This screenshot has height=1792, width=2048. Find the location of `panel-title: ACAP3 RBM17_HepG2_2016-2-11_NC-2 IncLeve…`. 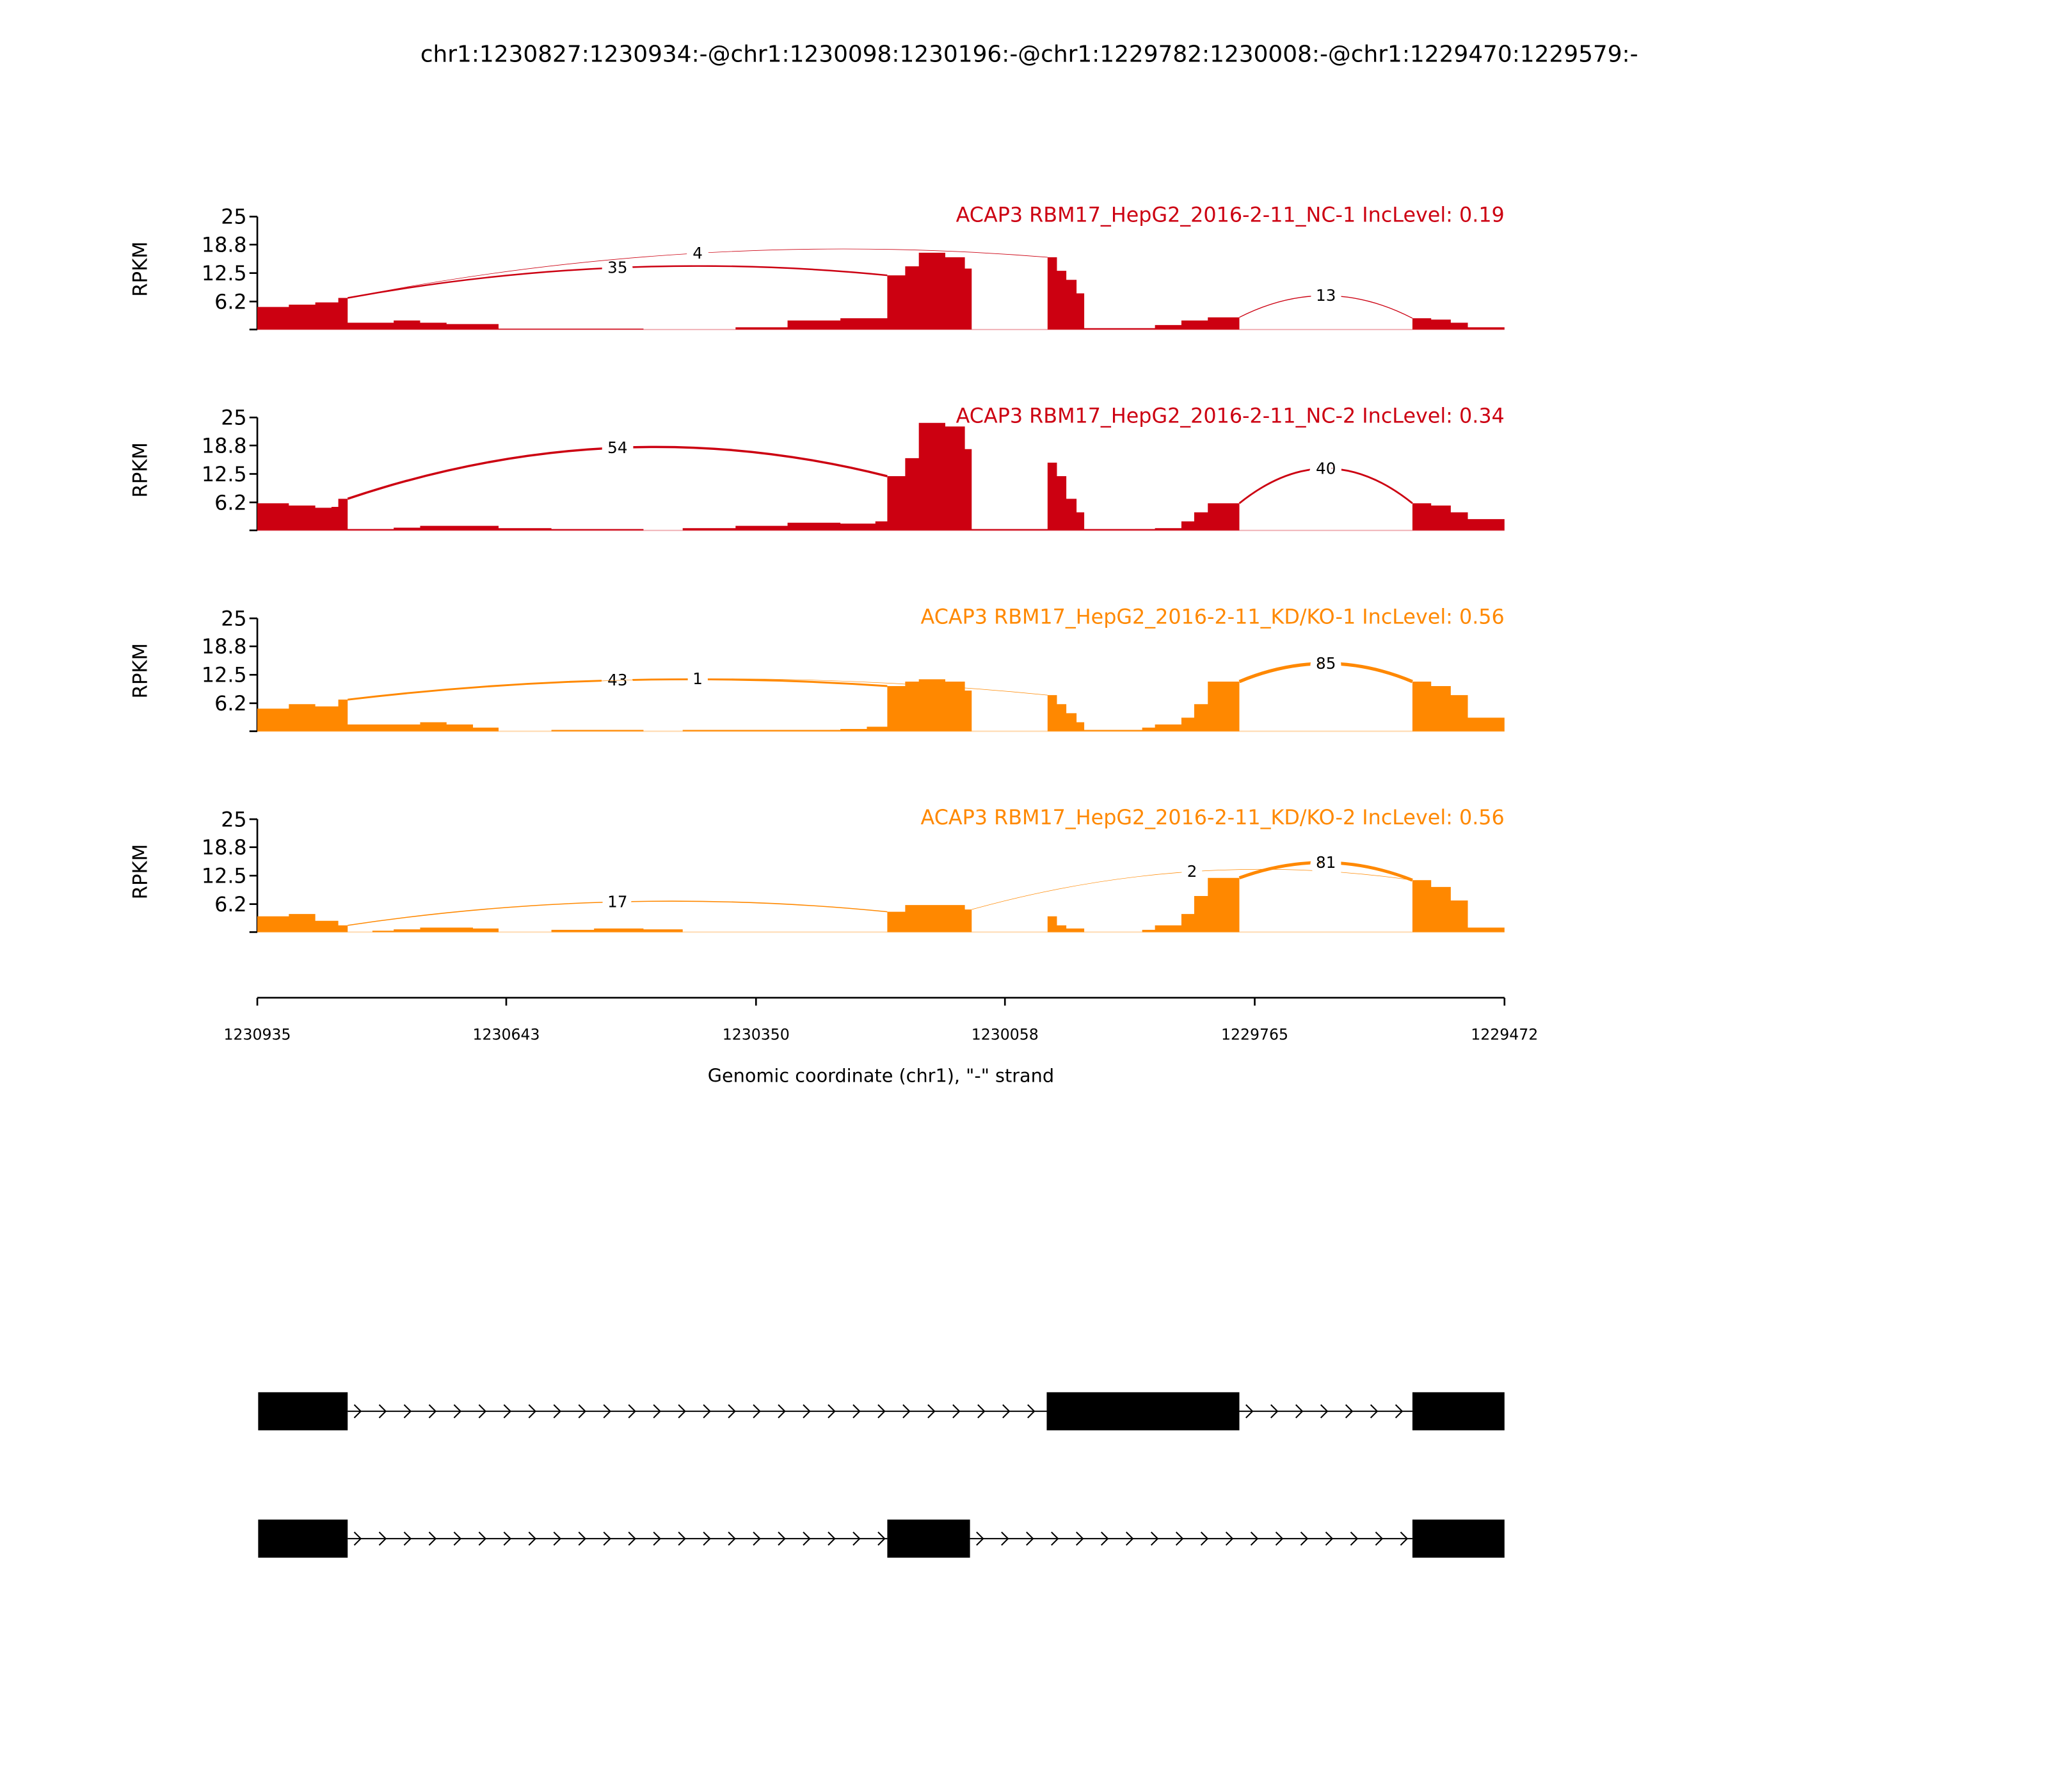

panel-title: ACAP3 RBM17_HepG2_2016-2-11_NC-2 IncLeve… is located at coordinates (1230, 416).